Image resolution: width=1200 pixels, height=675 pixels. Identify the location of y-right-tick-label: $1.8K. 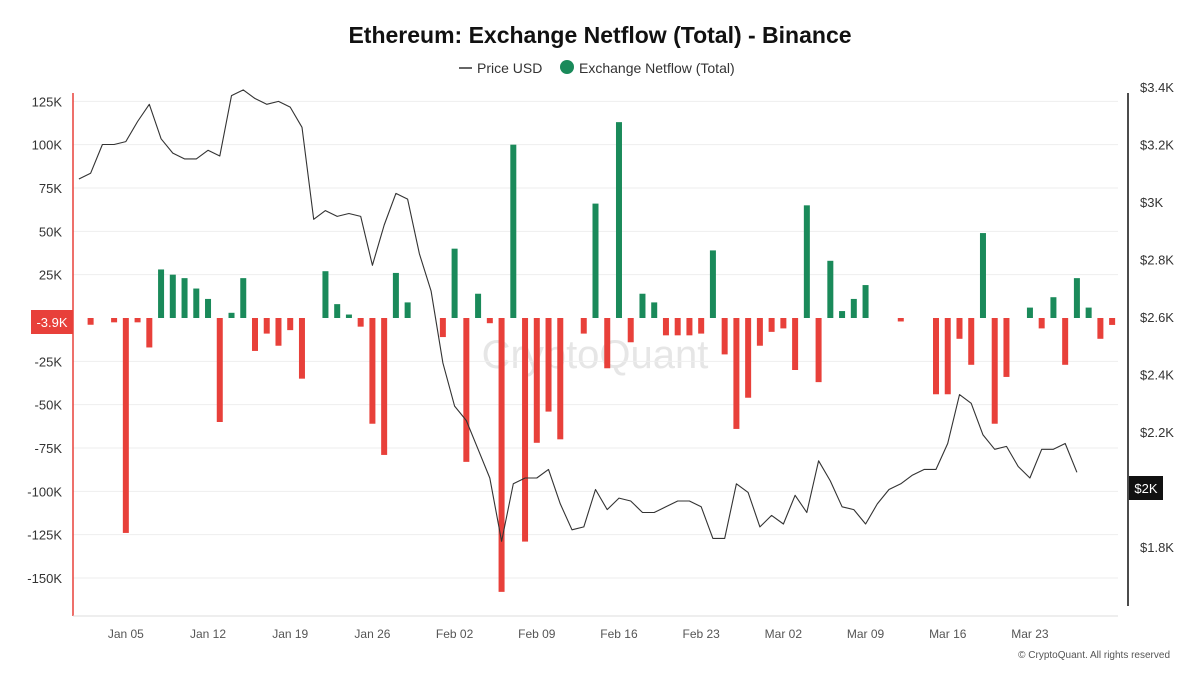
(1157, 547).